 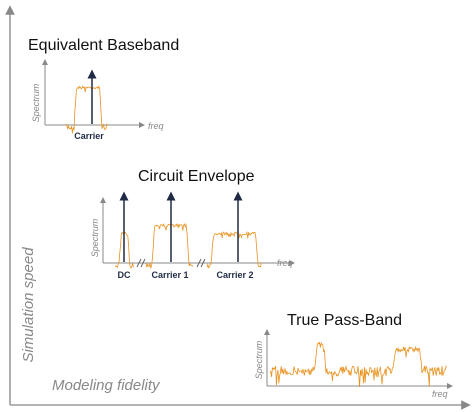 I want to click on panel-title: Equivalent Baseband, so click(x=103, y=45).